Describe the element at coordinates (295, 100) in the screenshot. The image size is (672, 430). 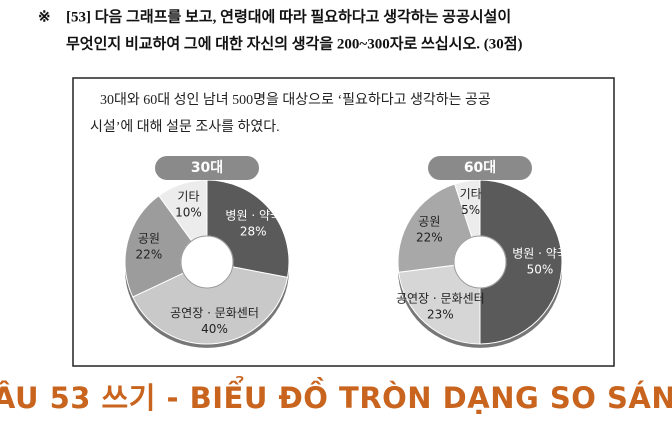
I see `box-line: 30대와 60대 성인 남녀 500명을 대상으로 ‘필요하다고 생각하는 공공` at that location.